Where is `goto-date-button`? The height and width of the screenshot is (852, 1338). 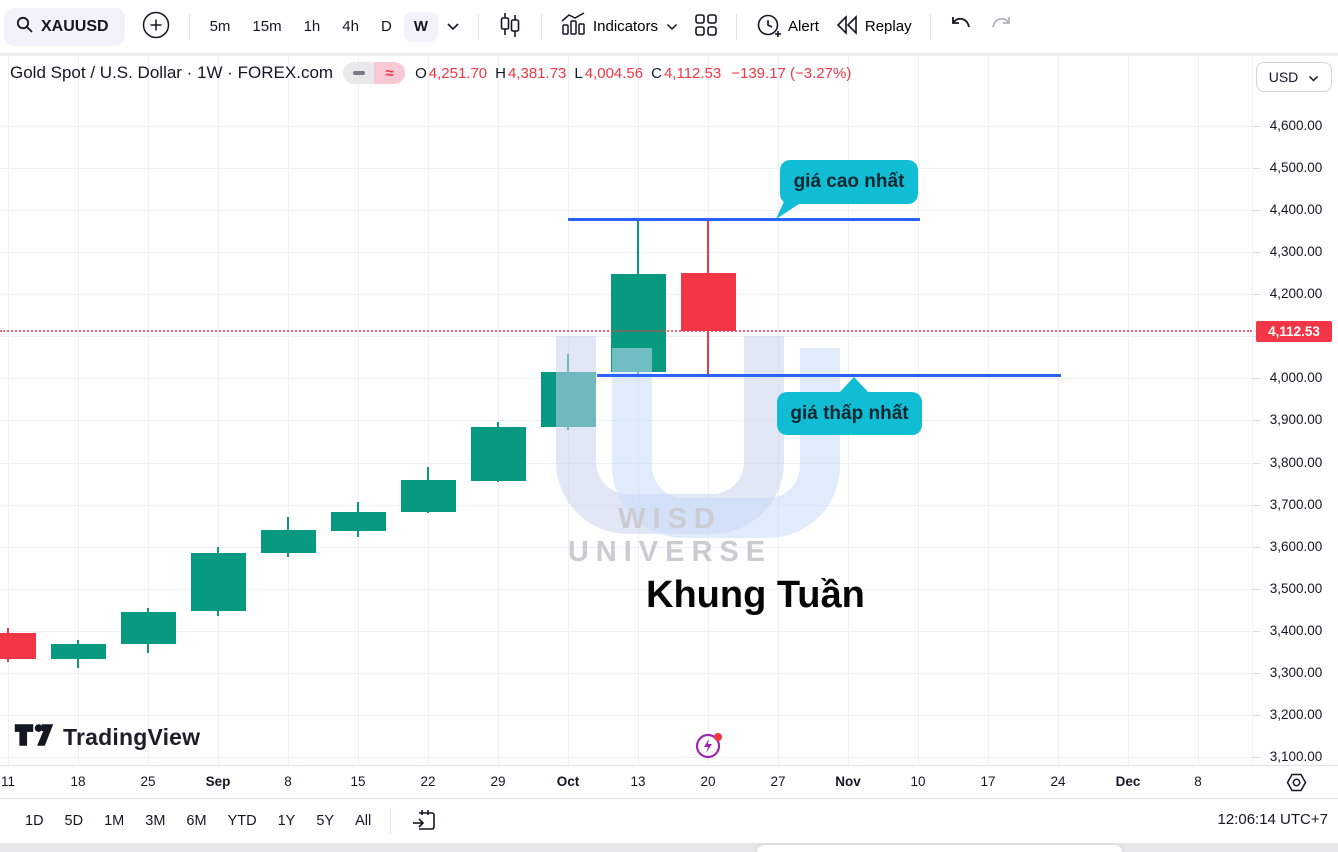
goto-date-button is located at coordinates (424, 821).